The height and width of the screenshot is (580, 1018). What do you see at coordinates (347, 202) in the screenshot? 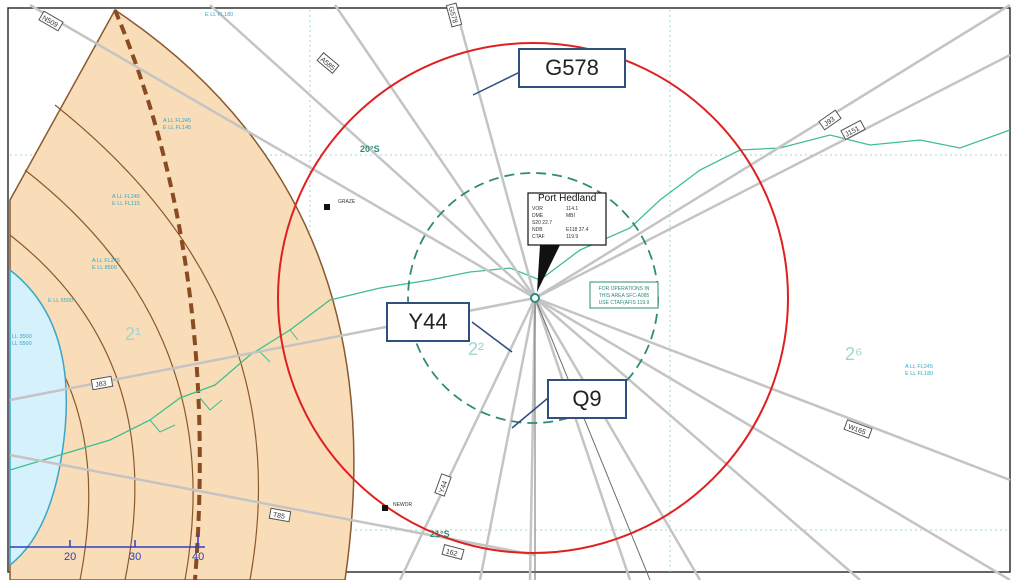
I see `waypoint-graze-label: GRAZE` at bounding box center [347, 202].